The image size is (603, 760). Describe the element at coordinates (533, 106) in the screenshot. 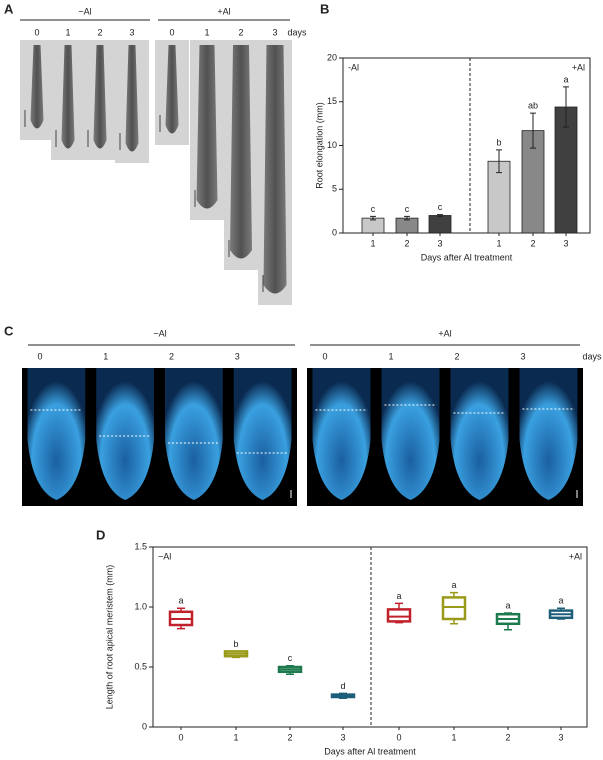

I see `significance-letter: ab` at that location.